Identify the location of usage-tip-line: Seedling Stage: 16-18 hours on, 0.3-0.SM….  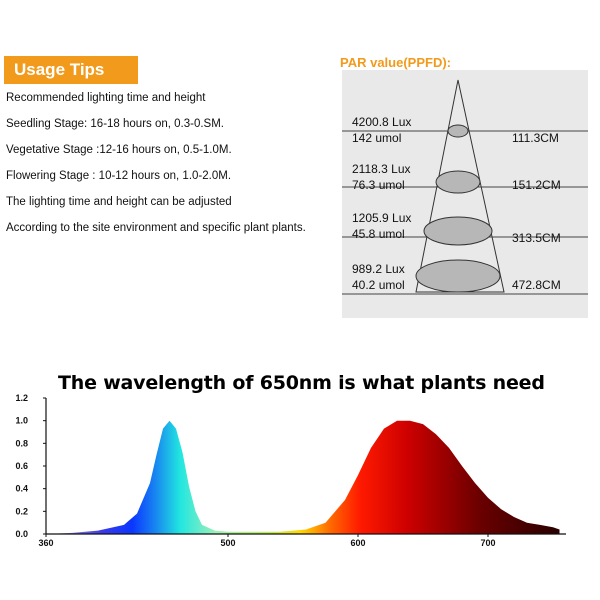
(115, 124).